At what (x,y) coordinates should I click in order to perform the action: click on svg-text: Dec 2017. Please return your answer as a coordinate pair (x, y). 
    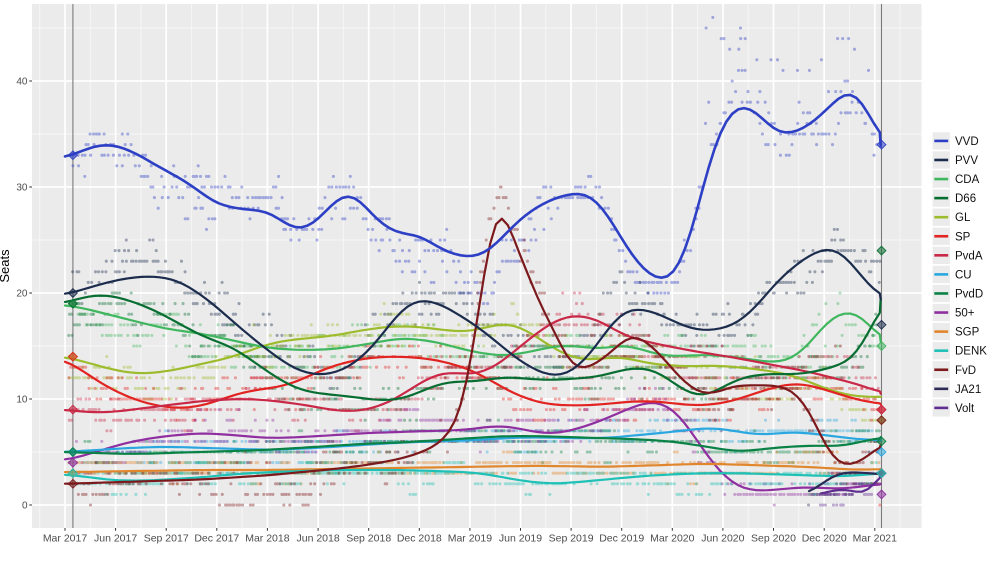
    Looking at the image, I should click on (216, 539).